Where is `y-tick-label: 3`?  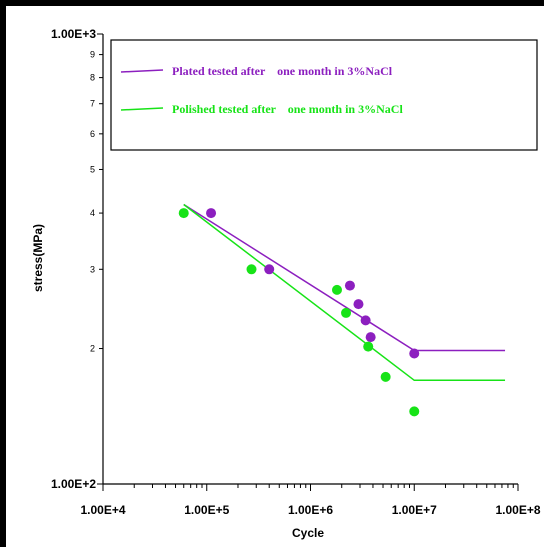 y-tick-label: 3 is located at coordinates (92, 269).